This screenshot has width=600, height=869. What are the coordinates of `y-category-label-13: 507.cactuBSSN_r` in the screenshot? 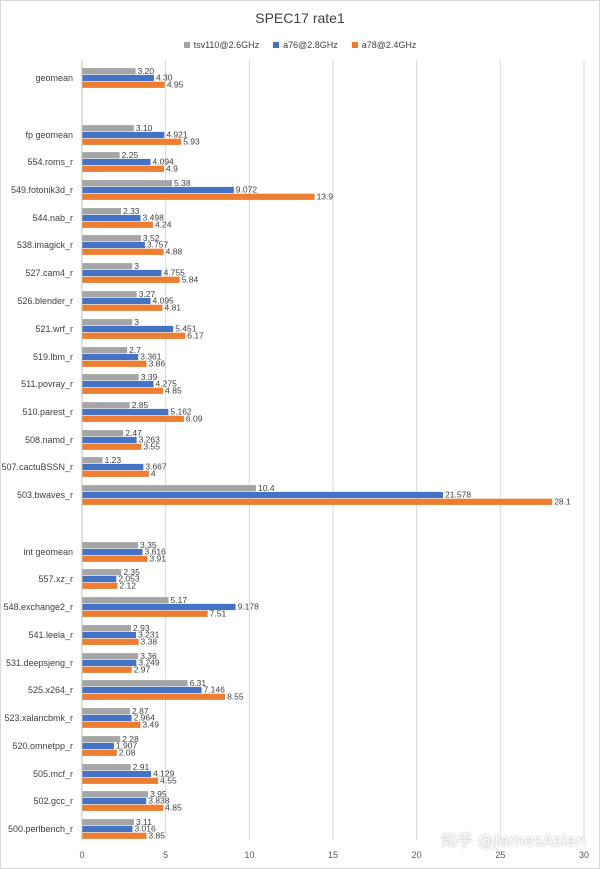 It's located at (37, 467).